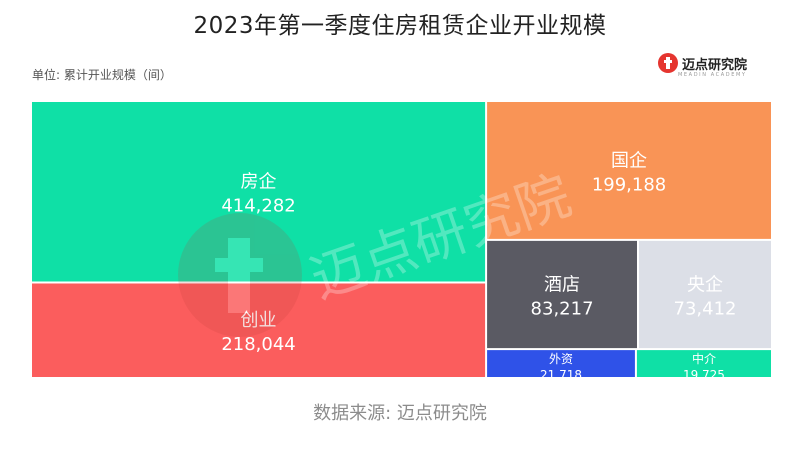  What do you see at coordinates (715, 65) in the screenshot?
I see `brand-name: 迈点研究院` at bounding box center [715, 65].